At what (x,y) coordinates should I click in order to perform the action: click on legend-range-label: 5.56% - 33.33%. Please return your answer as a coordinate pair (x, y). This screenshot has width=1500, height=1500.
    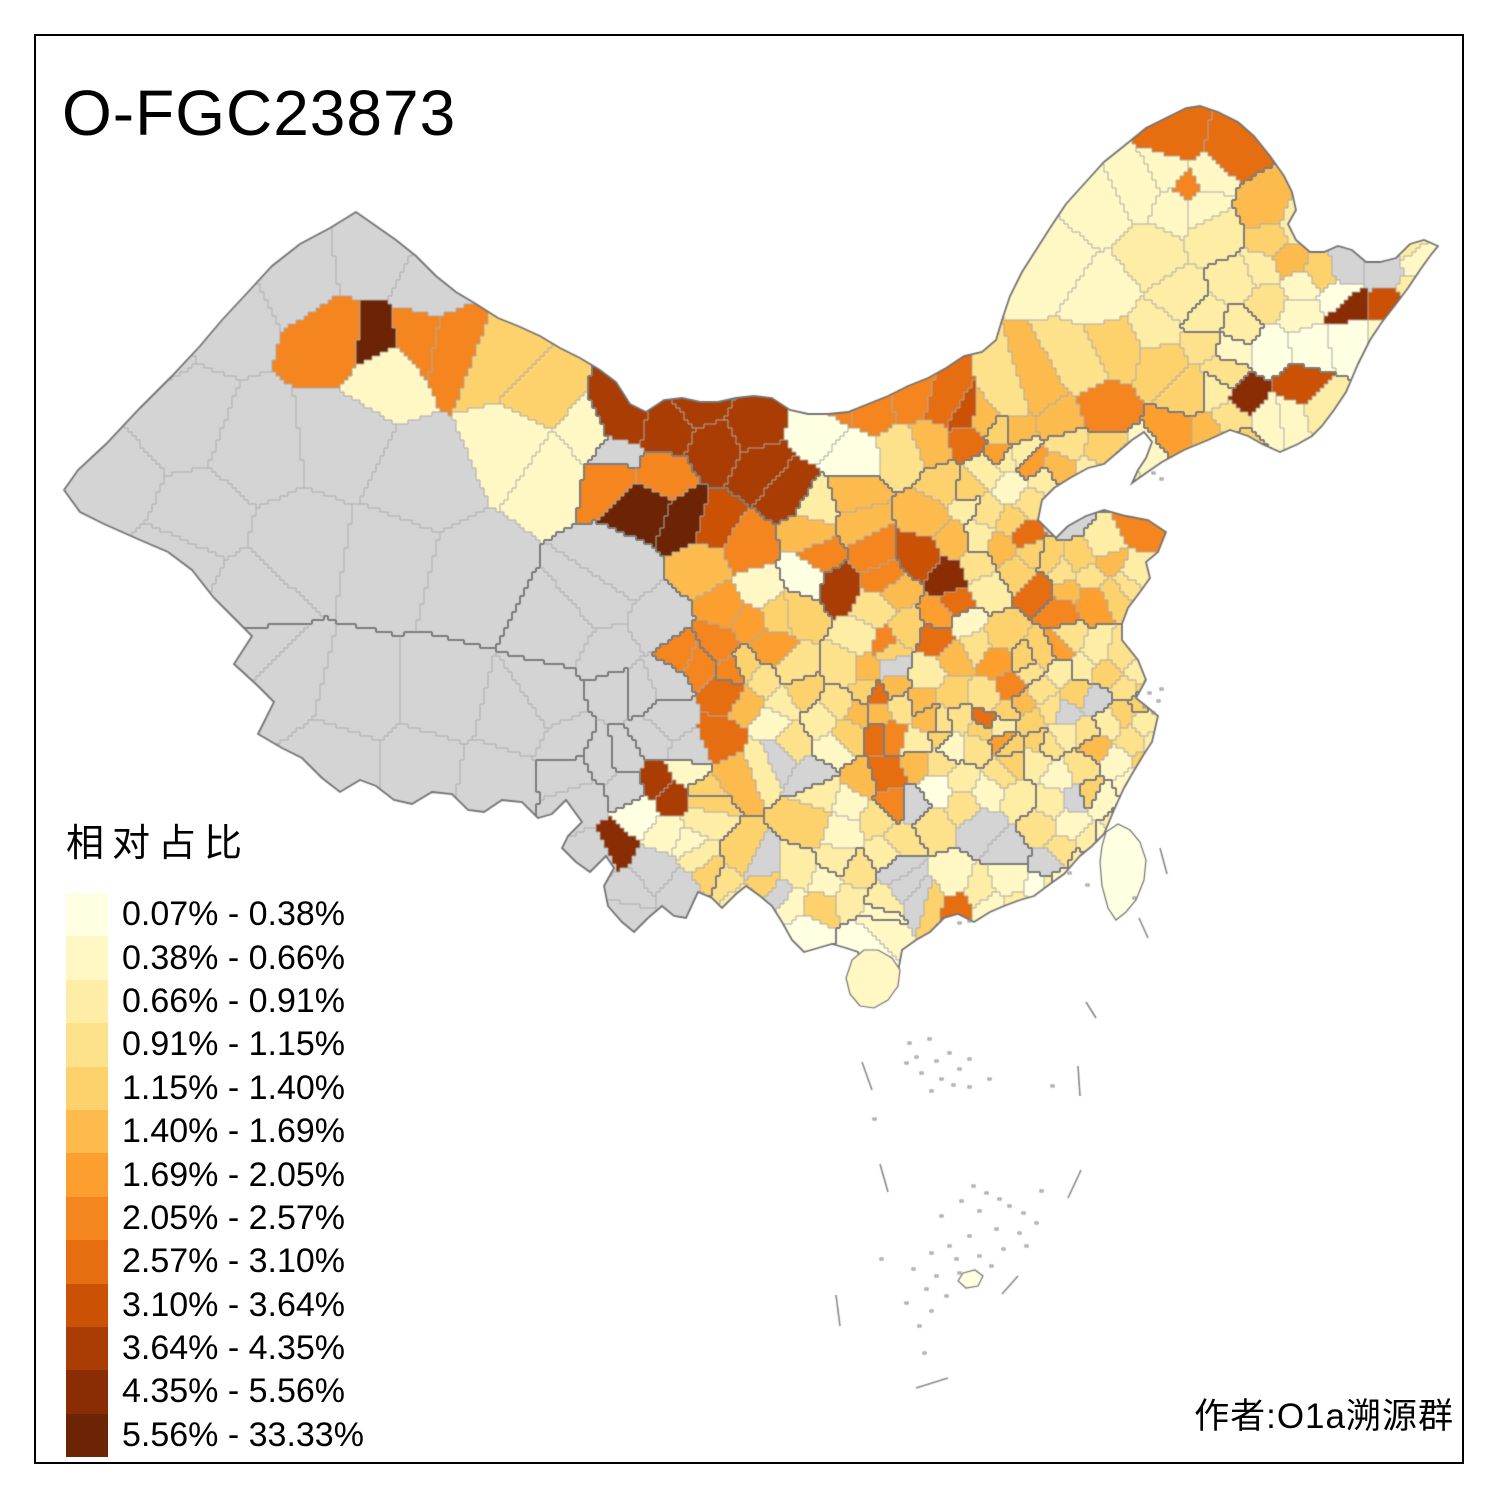
    Looking at the image, I should click on (243, 1434).